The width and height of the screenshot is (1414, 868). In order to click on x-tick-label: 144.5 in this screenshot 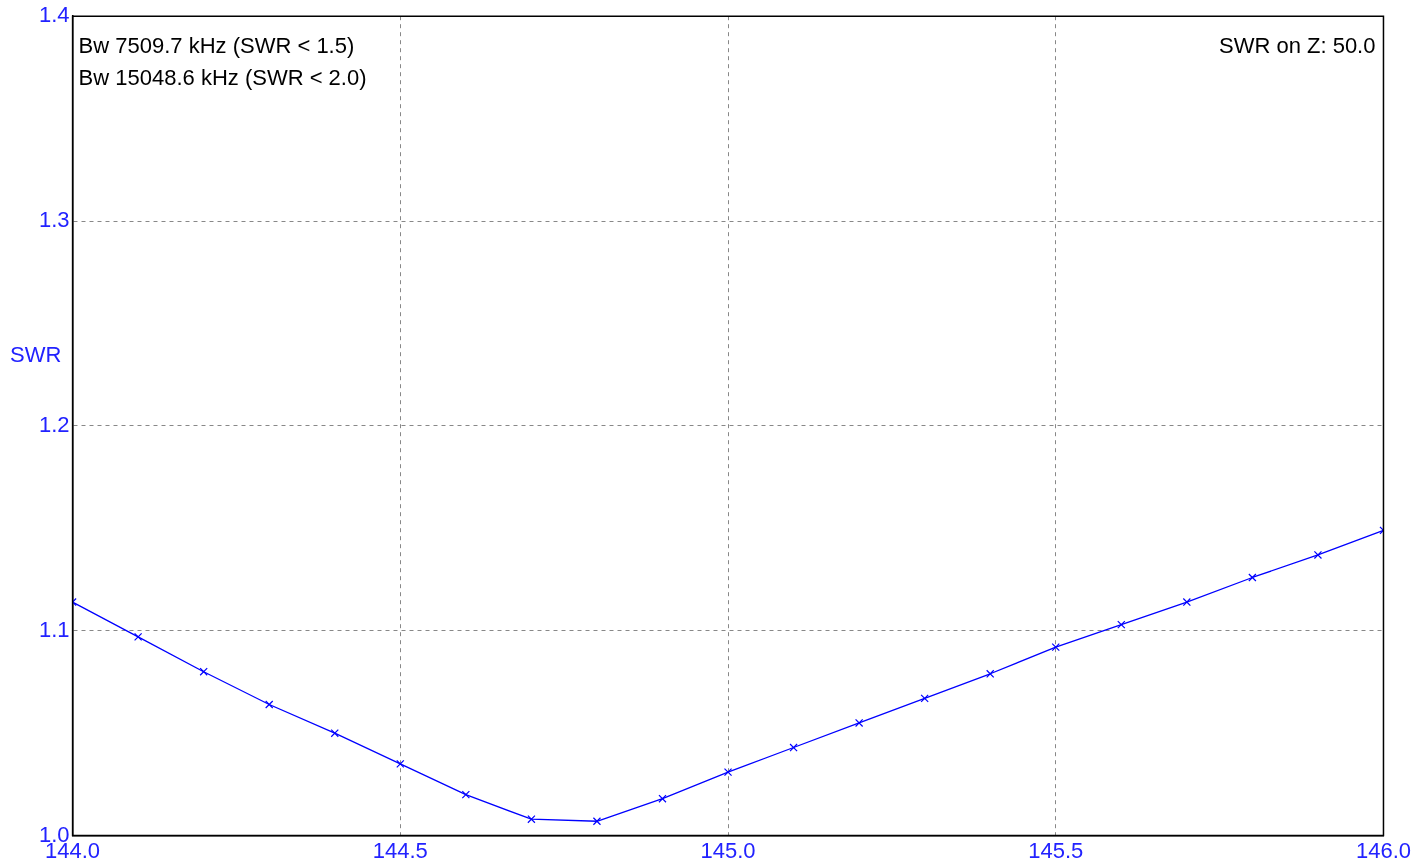, I will do `click(400, 850)`.